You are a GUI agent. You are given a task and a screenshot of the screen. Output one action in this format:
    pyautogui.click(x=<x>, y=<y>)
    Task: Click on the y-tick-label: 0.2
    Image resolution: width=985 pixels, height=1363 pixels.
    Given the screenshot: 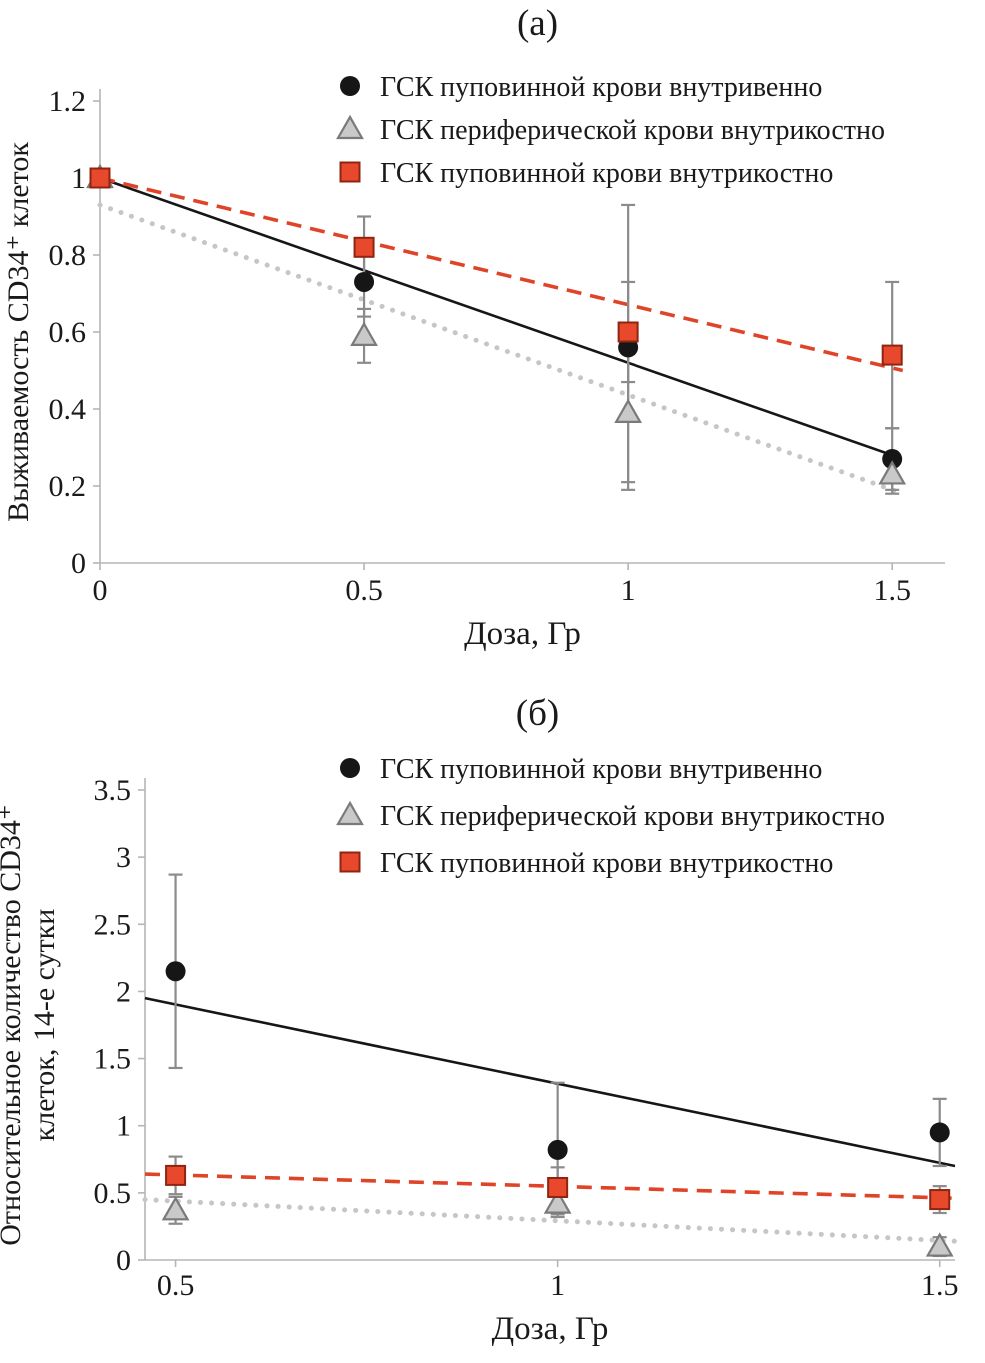 What is the action you would take?
    pyautogui.click(x=68, y=486)
    